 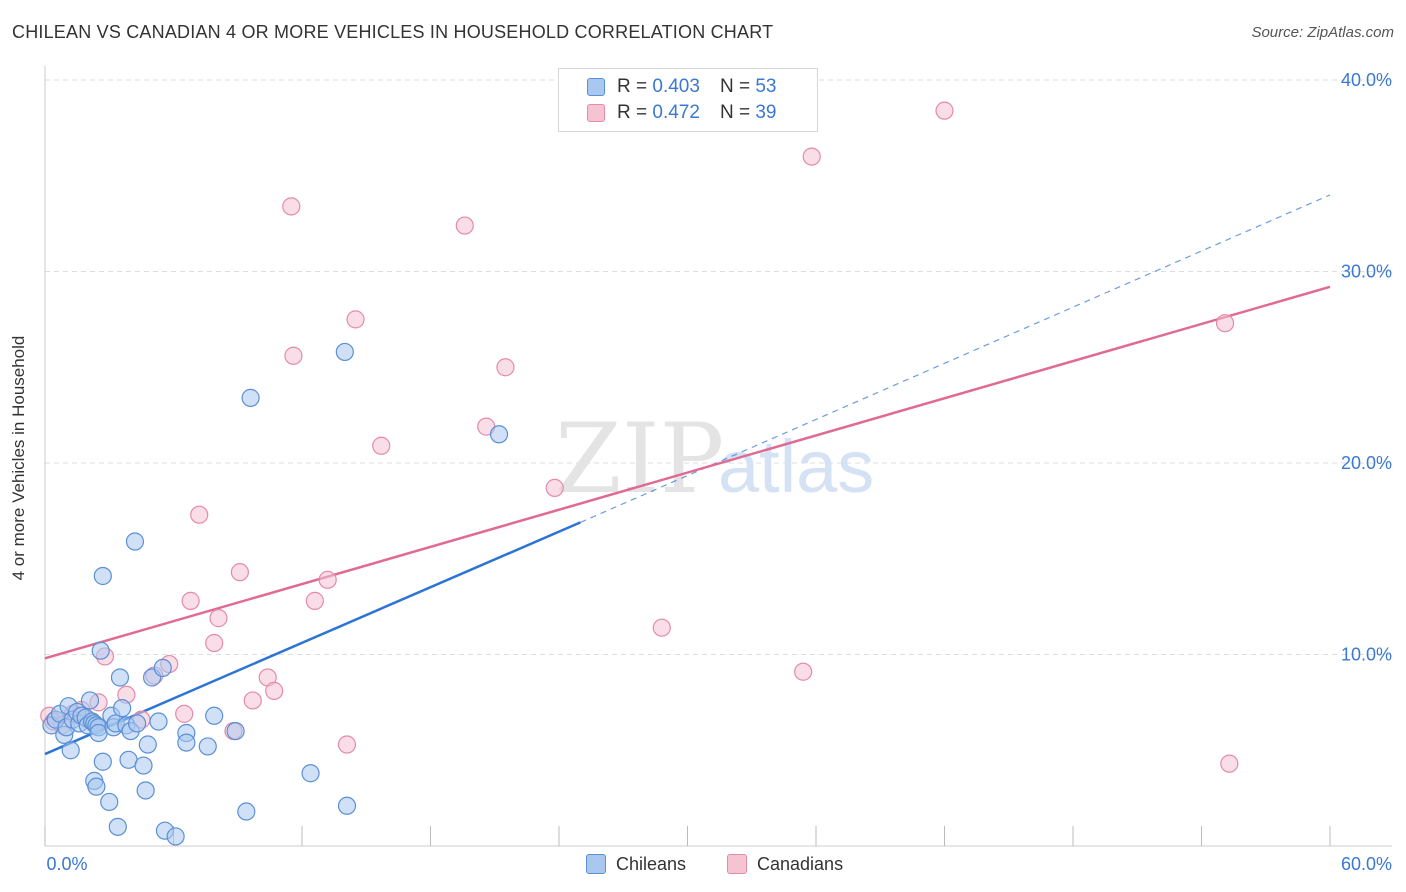 I want to click on legend-row-chileans: R = 0.403 N = 53, so click(x=681, y=87).